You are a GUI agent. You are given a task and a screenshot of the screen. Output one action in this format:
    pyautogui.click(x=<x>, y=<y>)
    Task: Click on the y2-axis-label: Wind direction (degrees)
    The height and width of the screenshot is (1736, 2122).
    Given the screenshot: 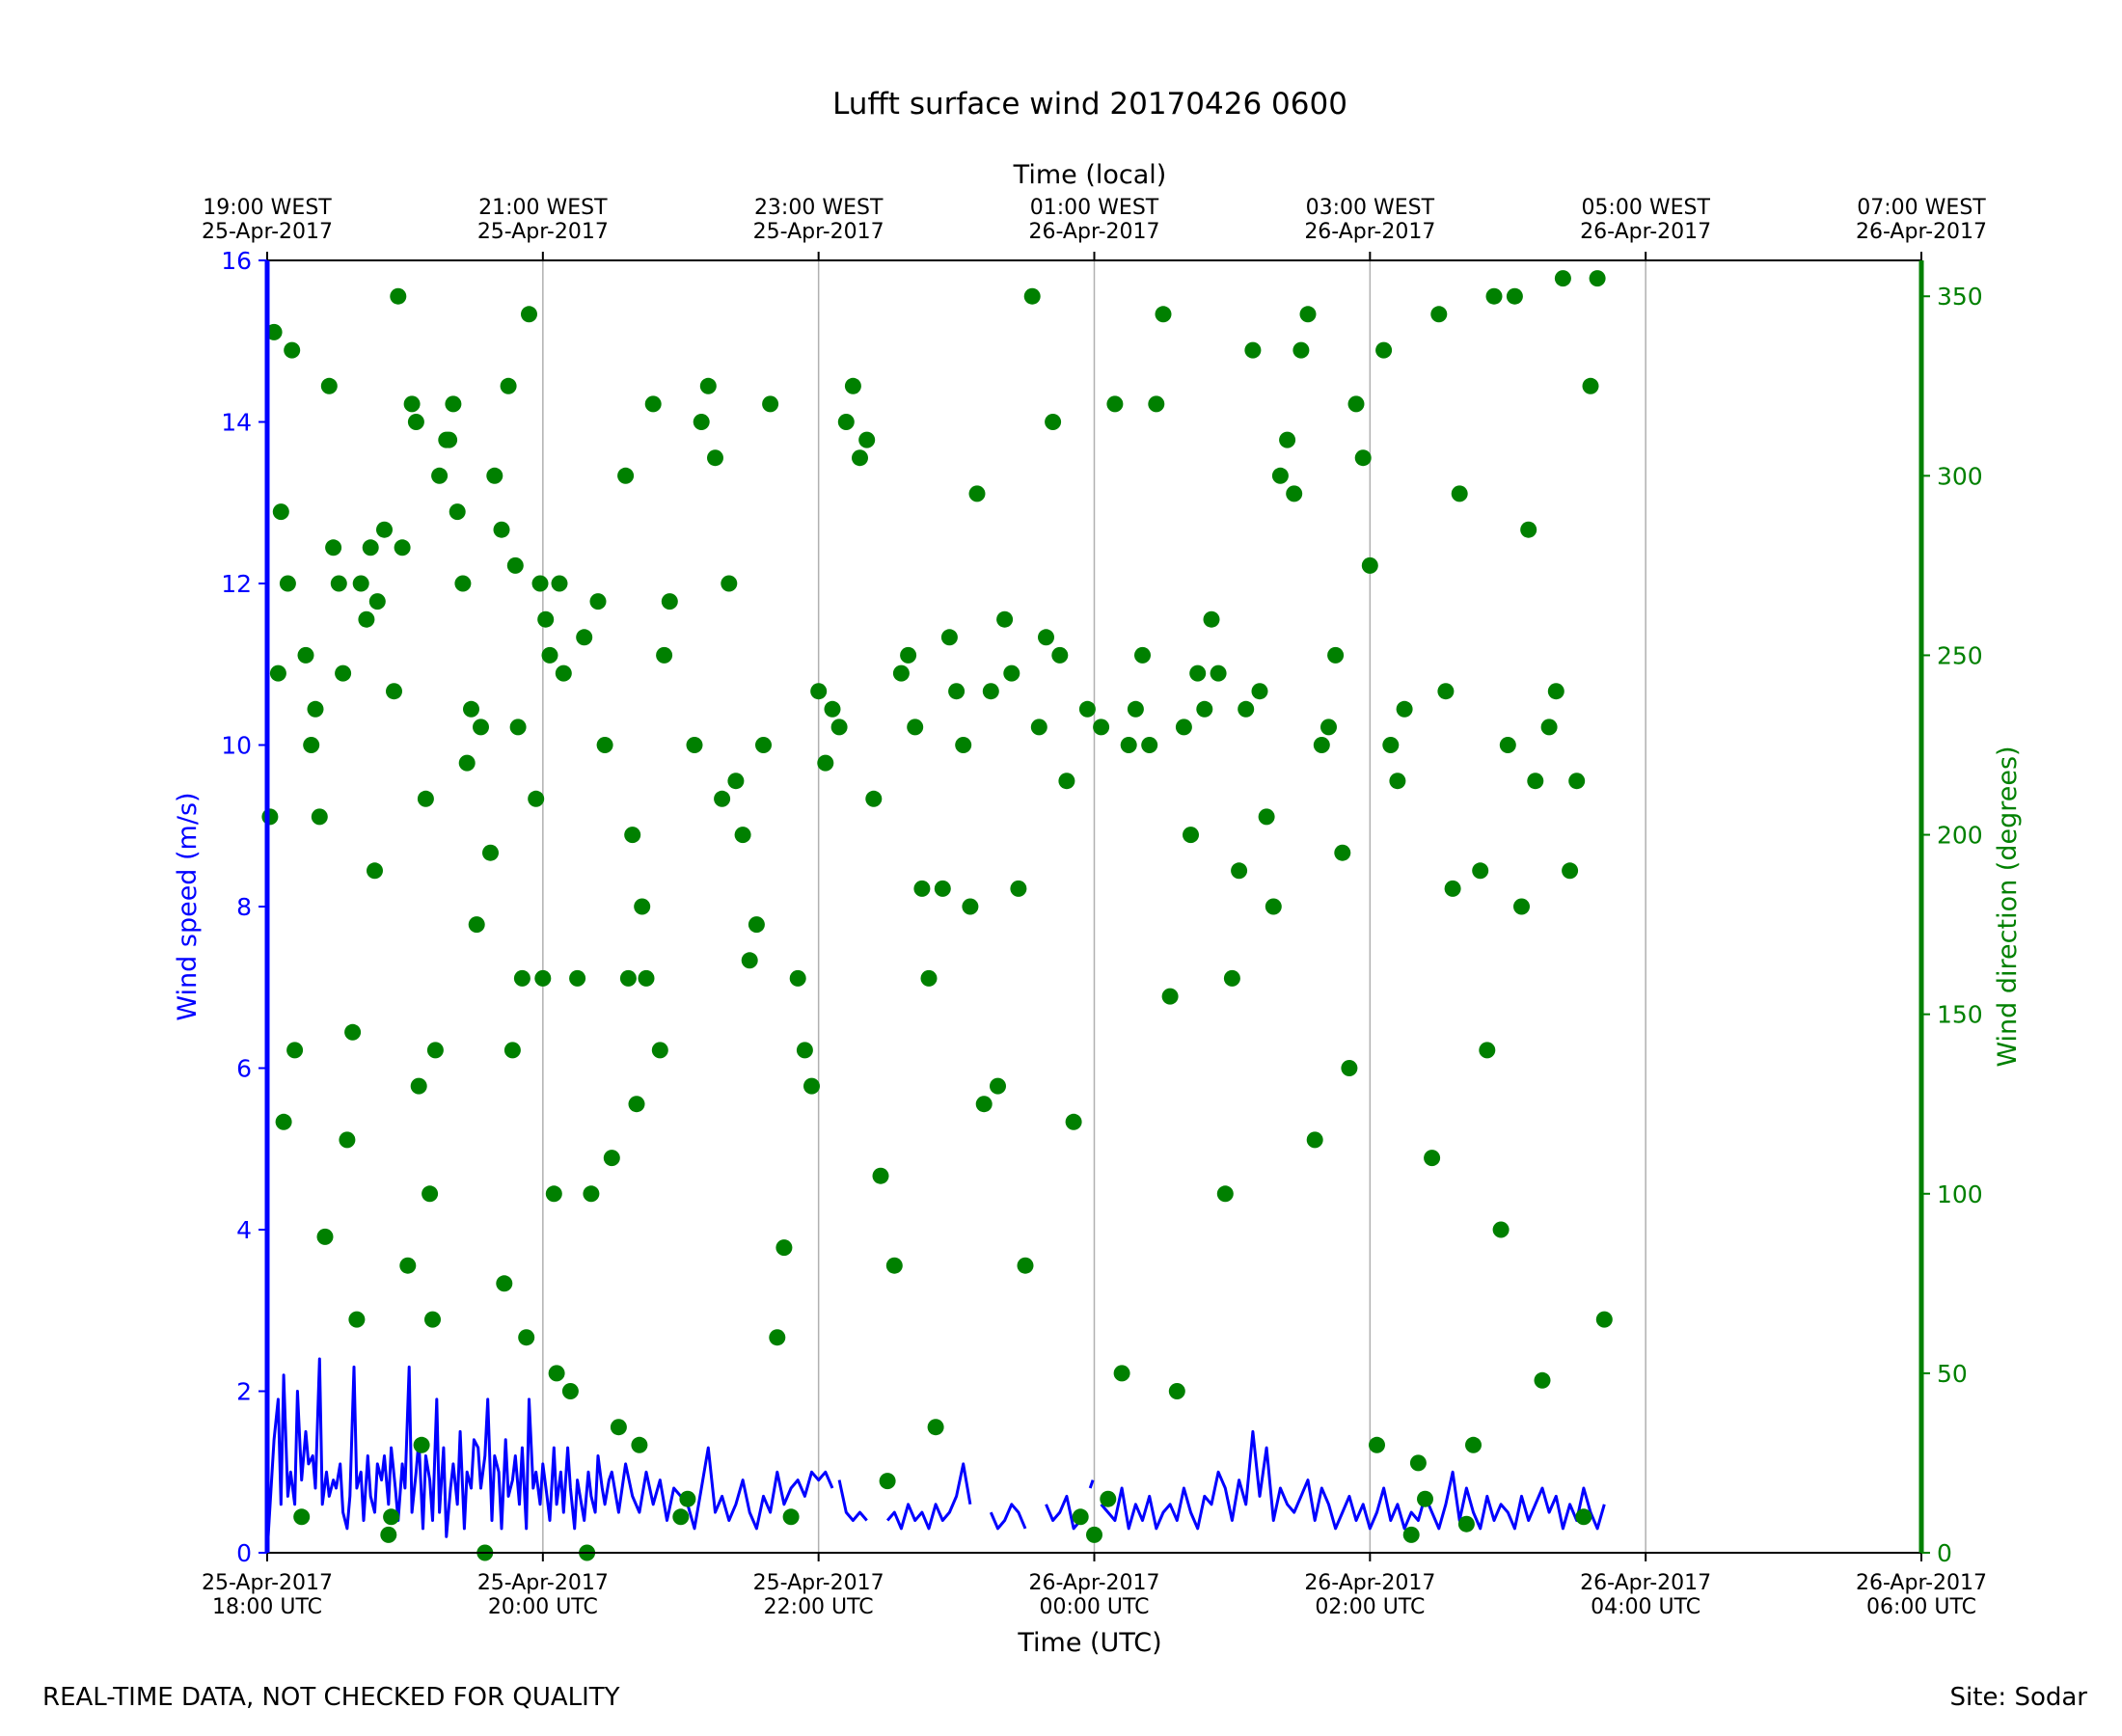 What is the action you would take?
    pyautogui.click(x=2008, y=907)
    